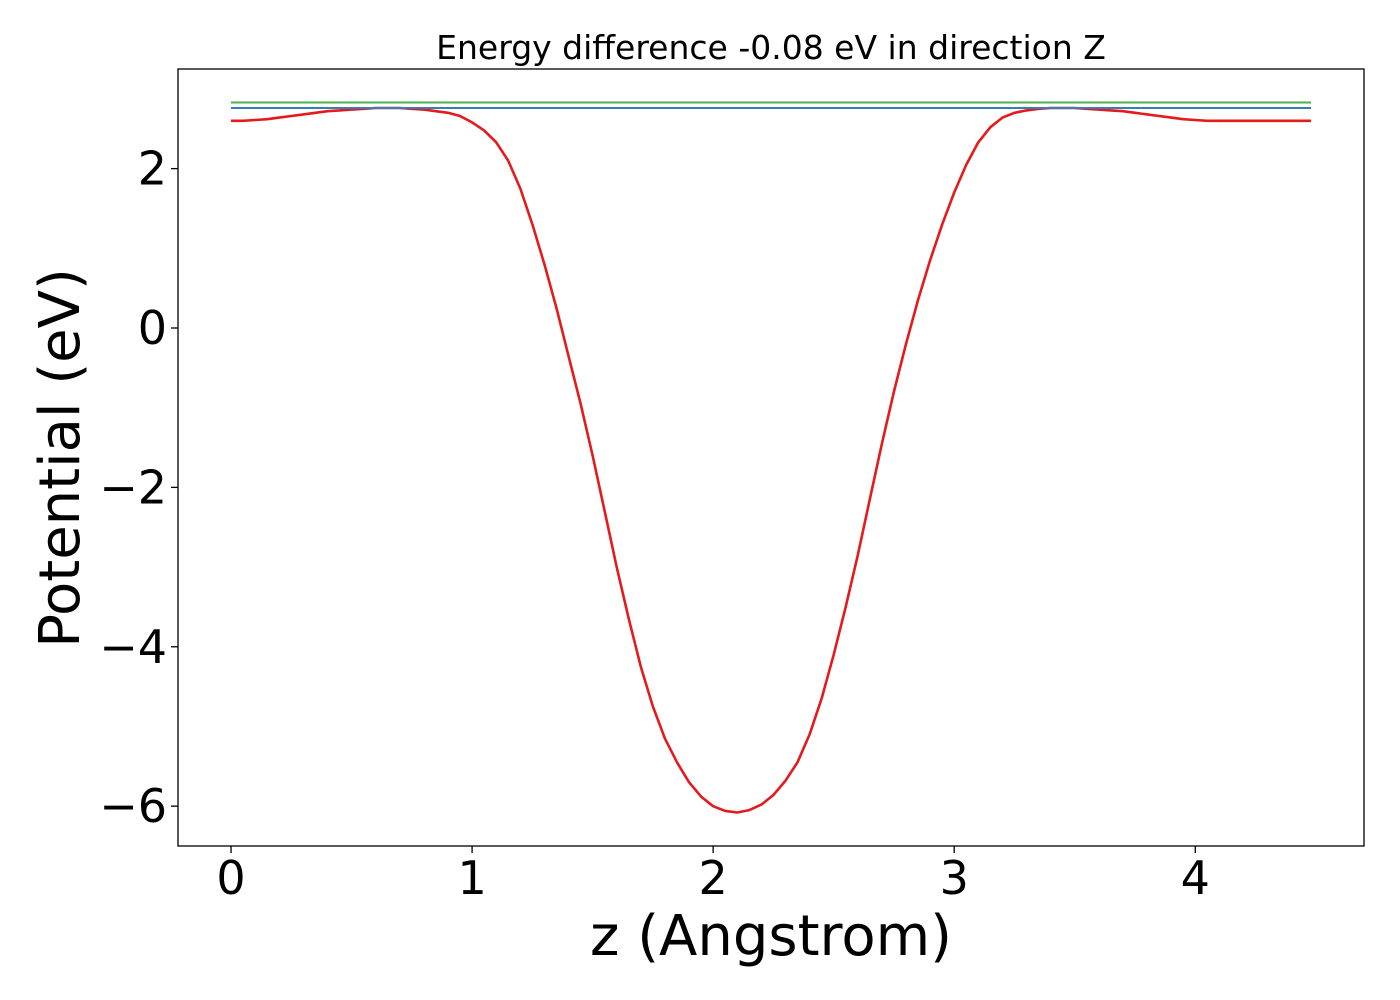 The height and width of the screenshot is (1000, 1400). I want to click on x-axis-ticks: 0 1 2 3 4, so click(713, 875).